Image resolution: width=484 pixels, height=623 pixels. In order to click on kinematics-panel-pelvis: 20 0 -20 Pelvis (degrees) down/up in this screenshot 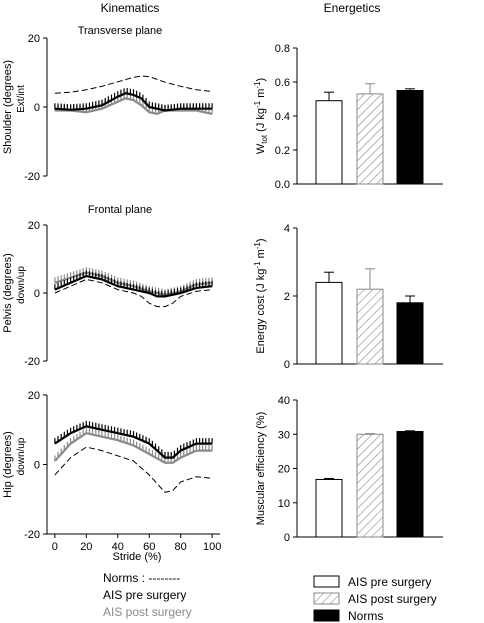, I will do `click(107, 294)`.